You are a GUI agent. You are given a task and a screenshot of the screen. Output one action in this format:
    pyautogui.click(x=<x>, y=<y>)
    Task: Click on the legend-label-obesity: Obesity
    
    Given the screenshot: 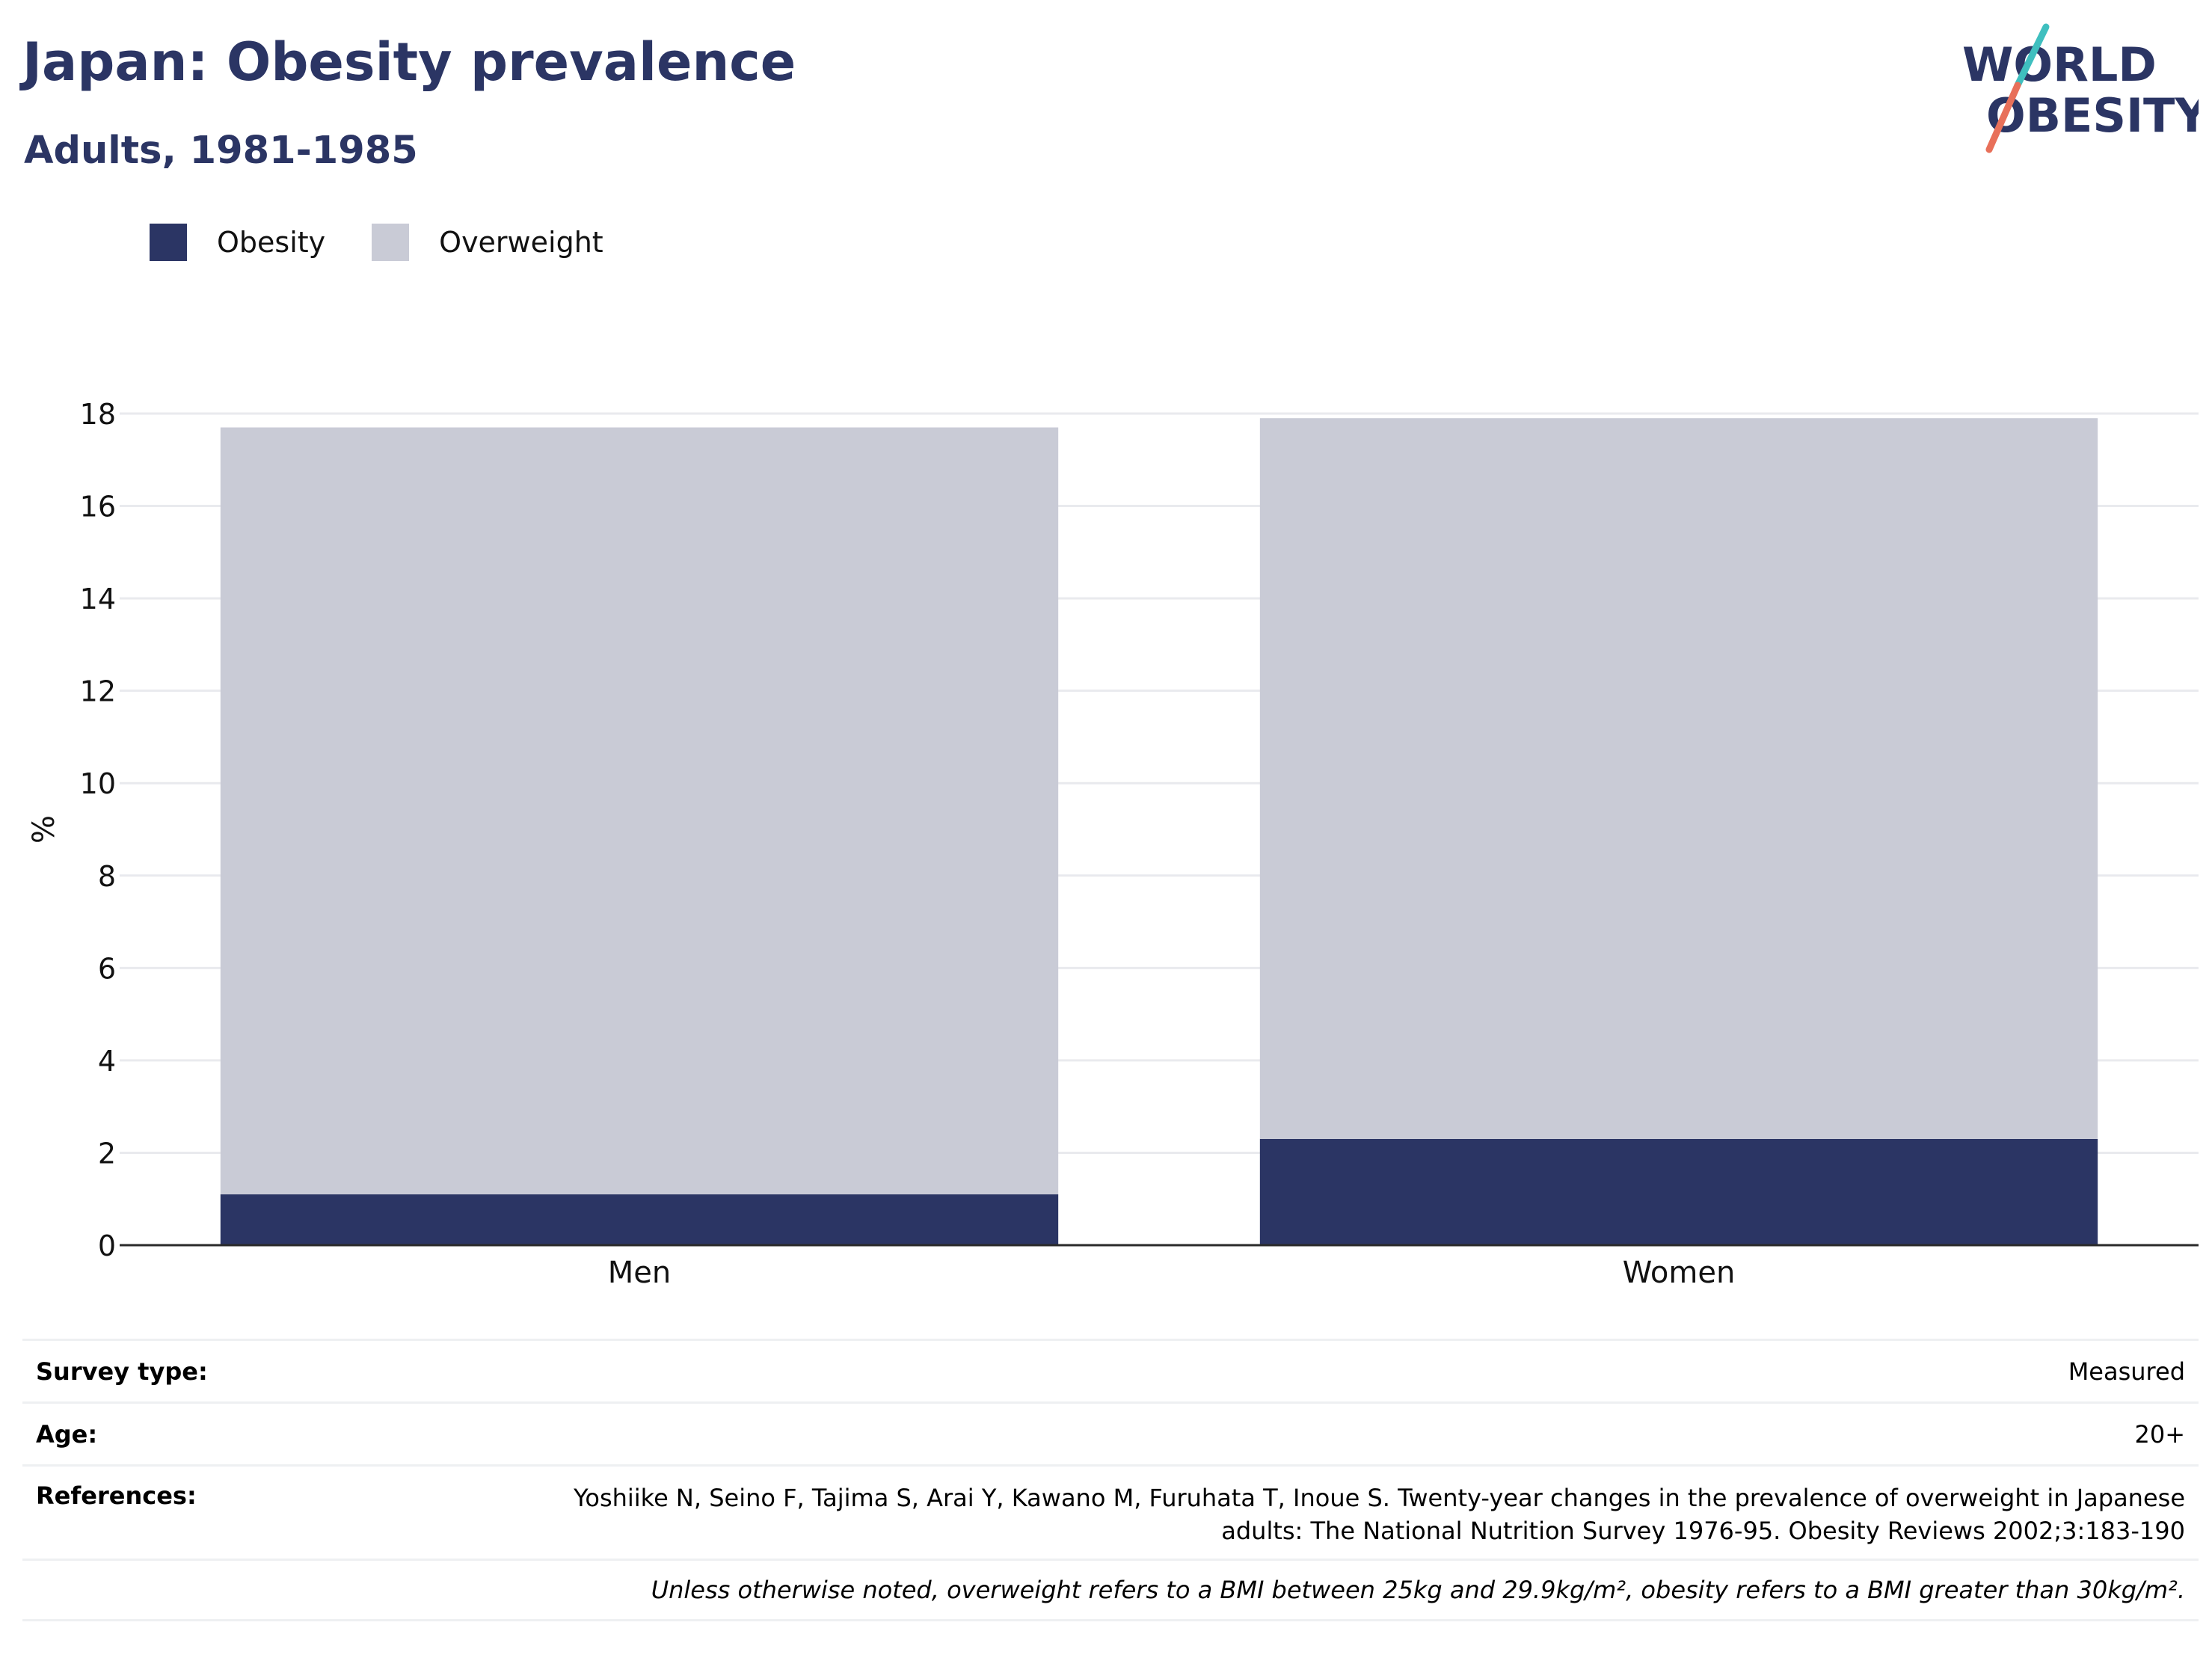 What is the action you would take?
    pyautogui.click(x=271, y=242)
    